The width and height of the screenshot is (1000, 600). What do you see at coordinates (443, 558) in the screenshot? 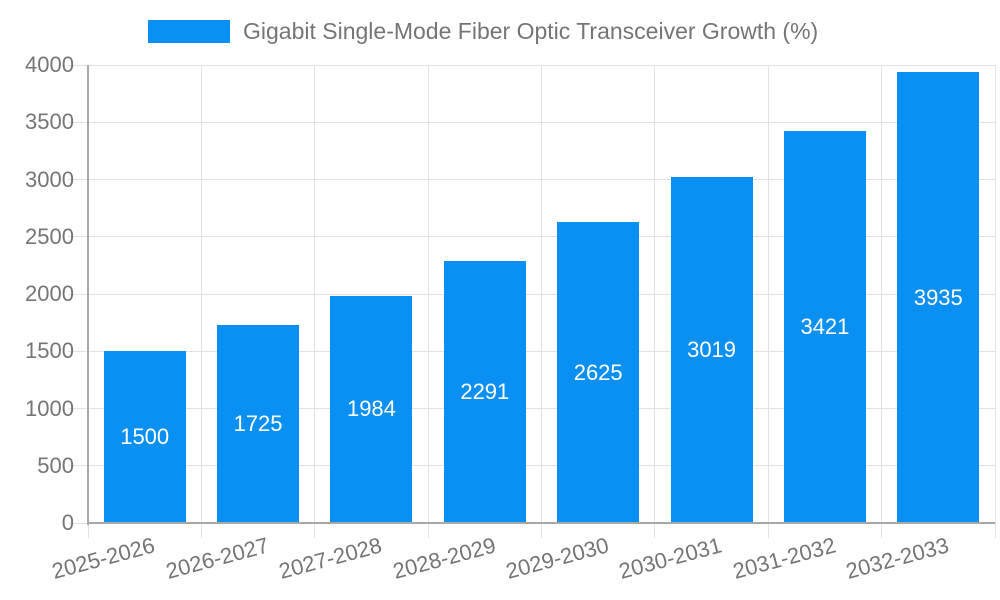
I see `x-axis-tick-label: 2028-2029` at bounding box center [443, 558].